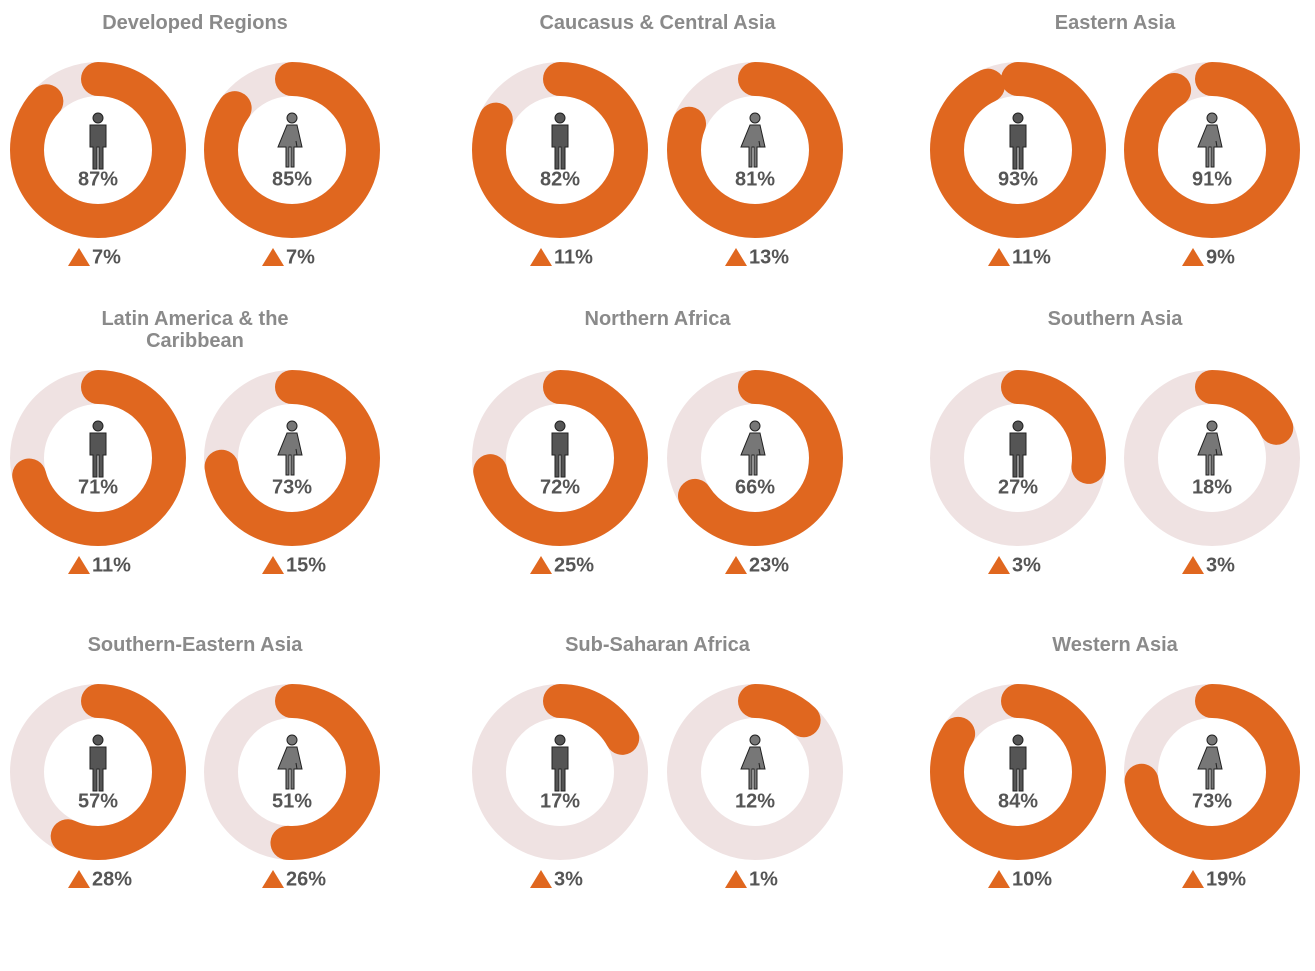 This screenshot has height=971, width=1315. Describe the element at coordinates (306, 879) in the screenshot. I see `change-label: 26%` at that location.